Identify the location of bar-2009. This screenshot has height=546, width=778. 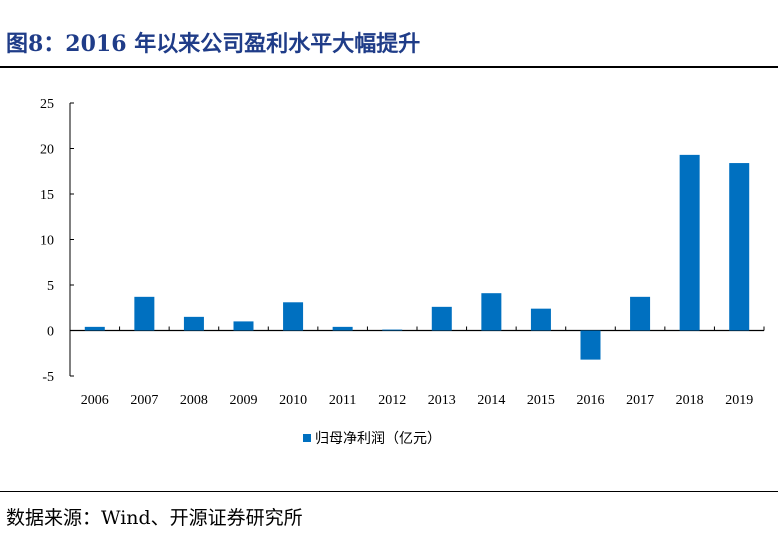
(243, 326).